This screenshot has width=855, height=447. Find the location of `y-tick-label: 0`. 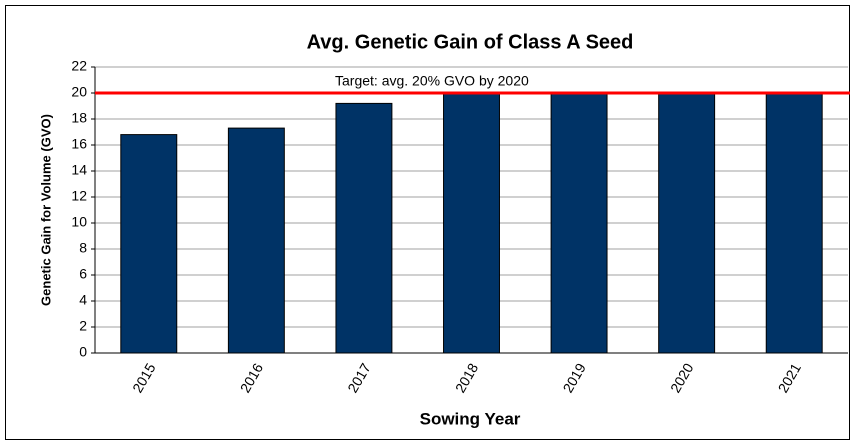

y-tick-label: 0 is located at coordinates (83, 352).